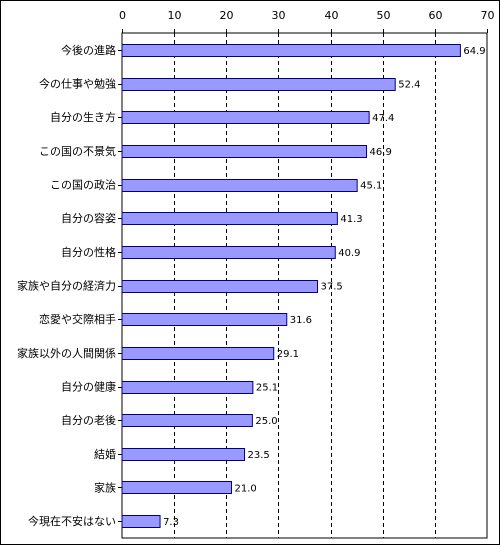 Image resolution: width=500 pixels, height=549 pixels. I want to click on value-label: 21.0, so click(246, 489).